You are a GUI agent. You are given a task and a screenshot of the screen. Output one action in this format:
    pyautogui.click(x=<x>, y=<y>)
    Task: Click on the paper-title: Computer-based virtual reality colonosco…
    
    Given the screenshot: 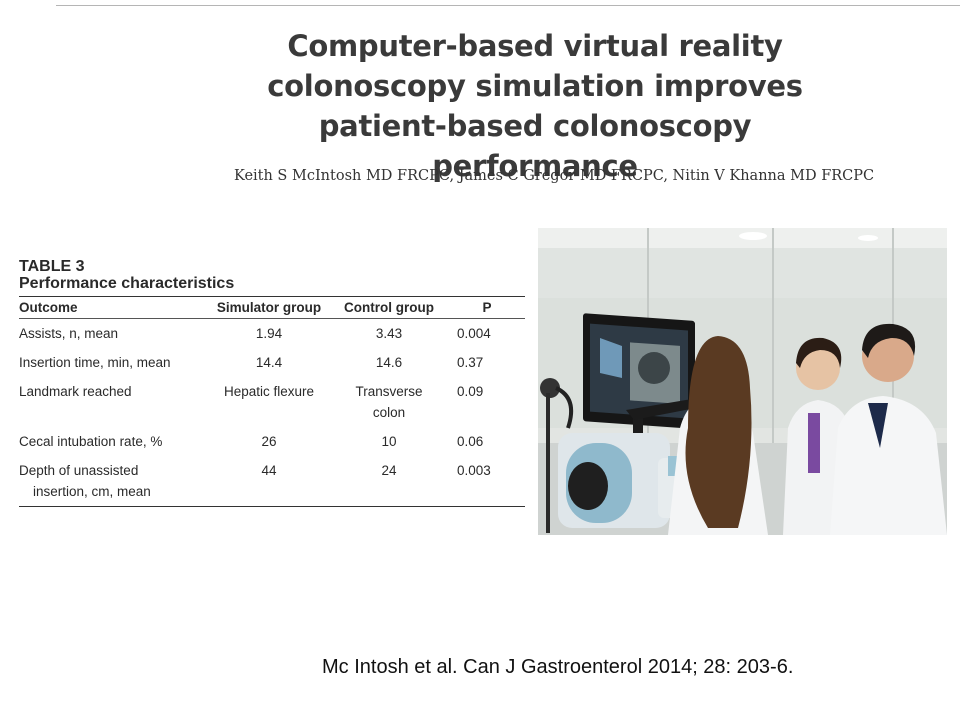 What is the action you would take?
    pyautogui.click(x=535, y=106)
    